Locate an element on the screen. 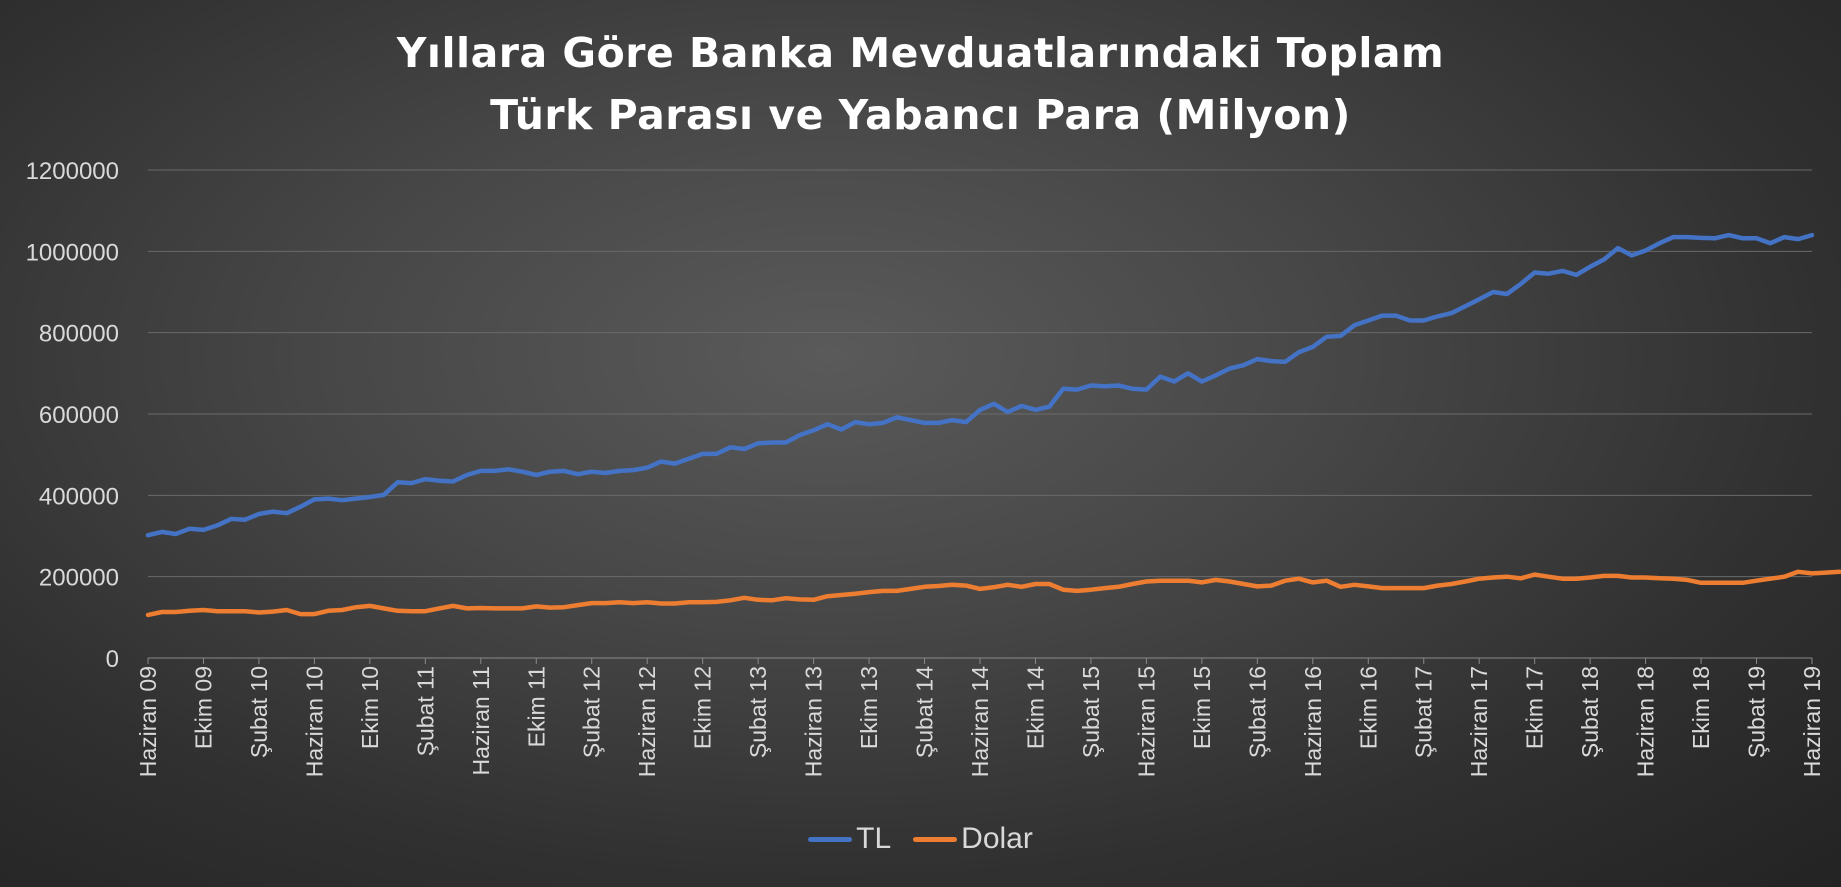 Image resolution: width=1841 pixels, height=887 pixels. x-tick-label-12: Haziran 13 is located at coordinates (814, 721).